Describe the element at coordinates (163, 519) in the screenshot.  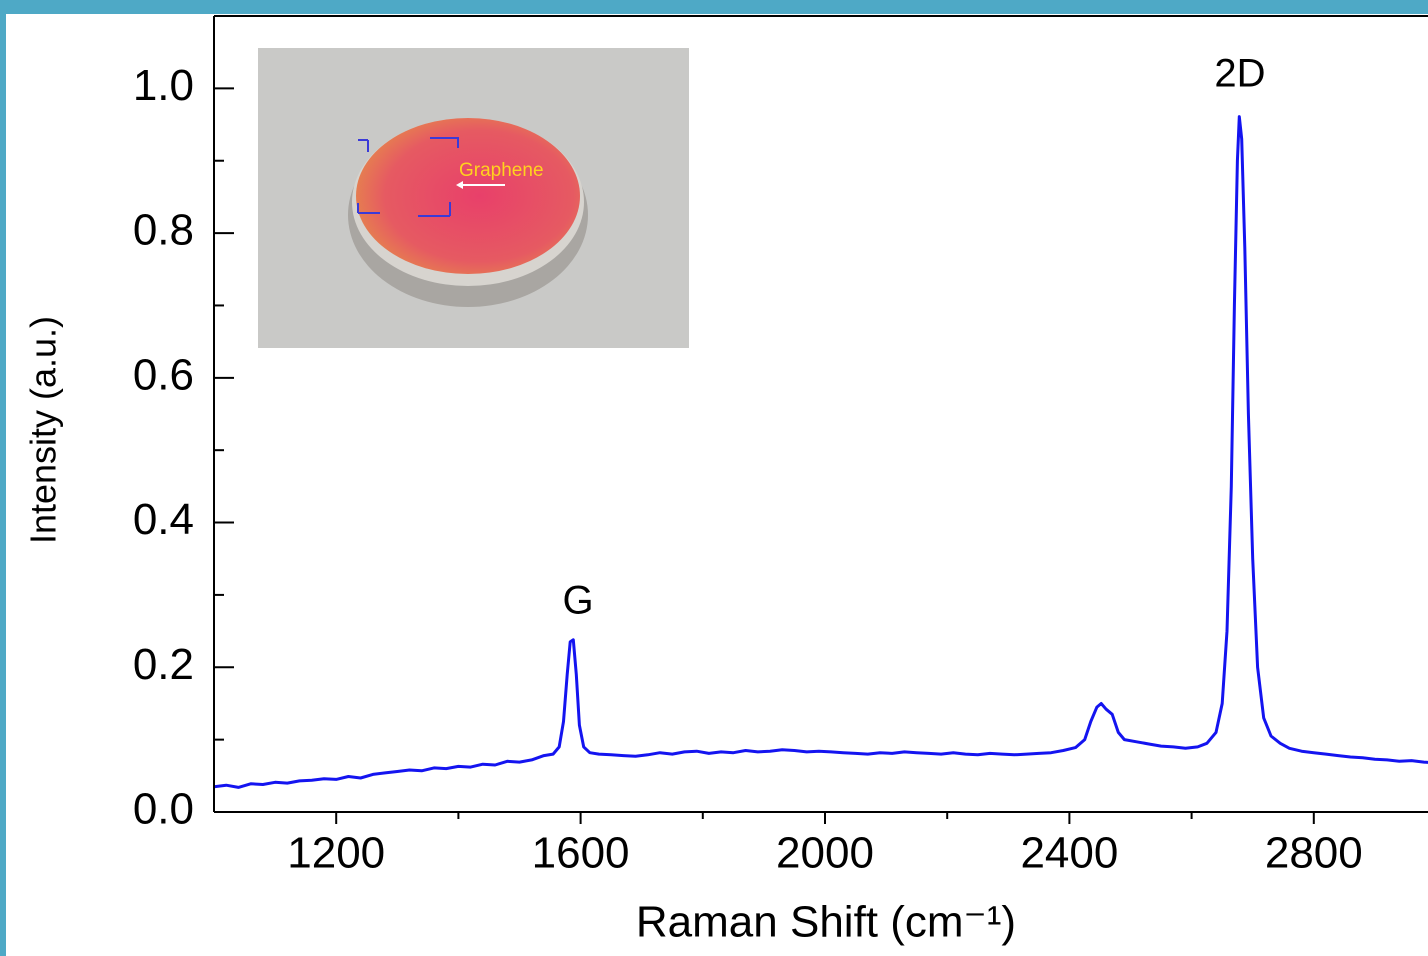
I see `y-tick-label: 0.4` at that location.